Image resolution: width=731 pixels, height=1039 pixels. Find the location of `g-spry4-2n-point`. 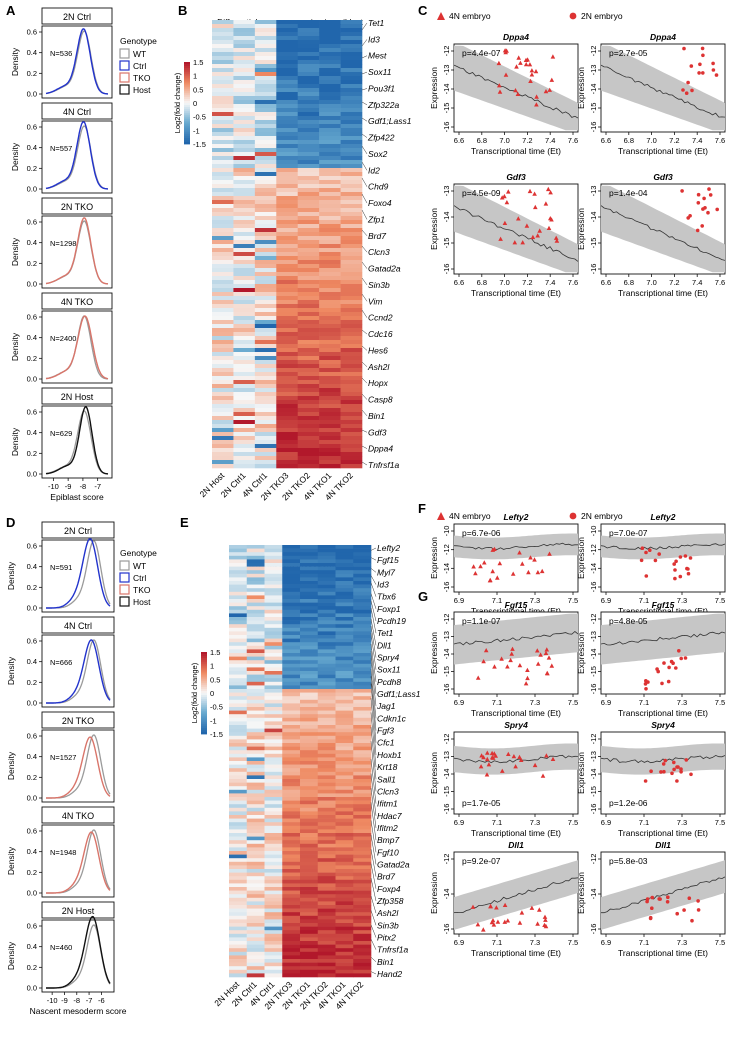

g-spry4-2n-point is located at coordinates (674, 769).